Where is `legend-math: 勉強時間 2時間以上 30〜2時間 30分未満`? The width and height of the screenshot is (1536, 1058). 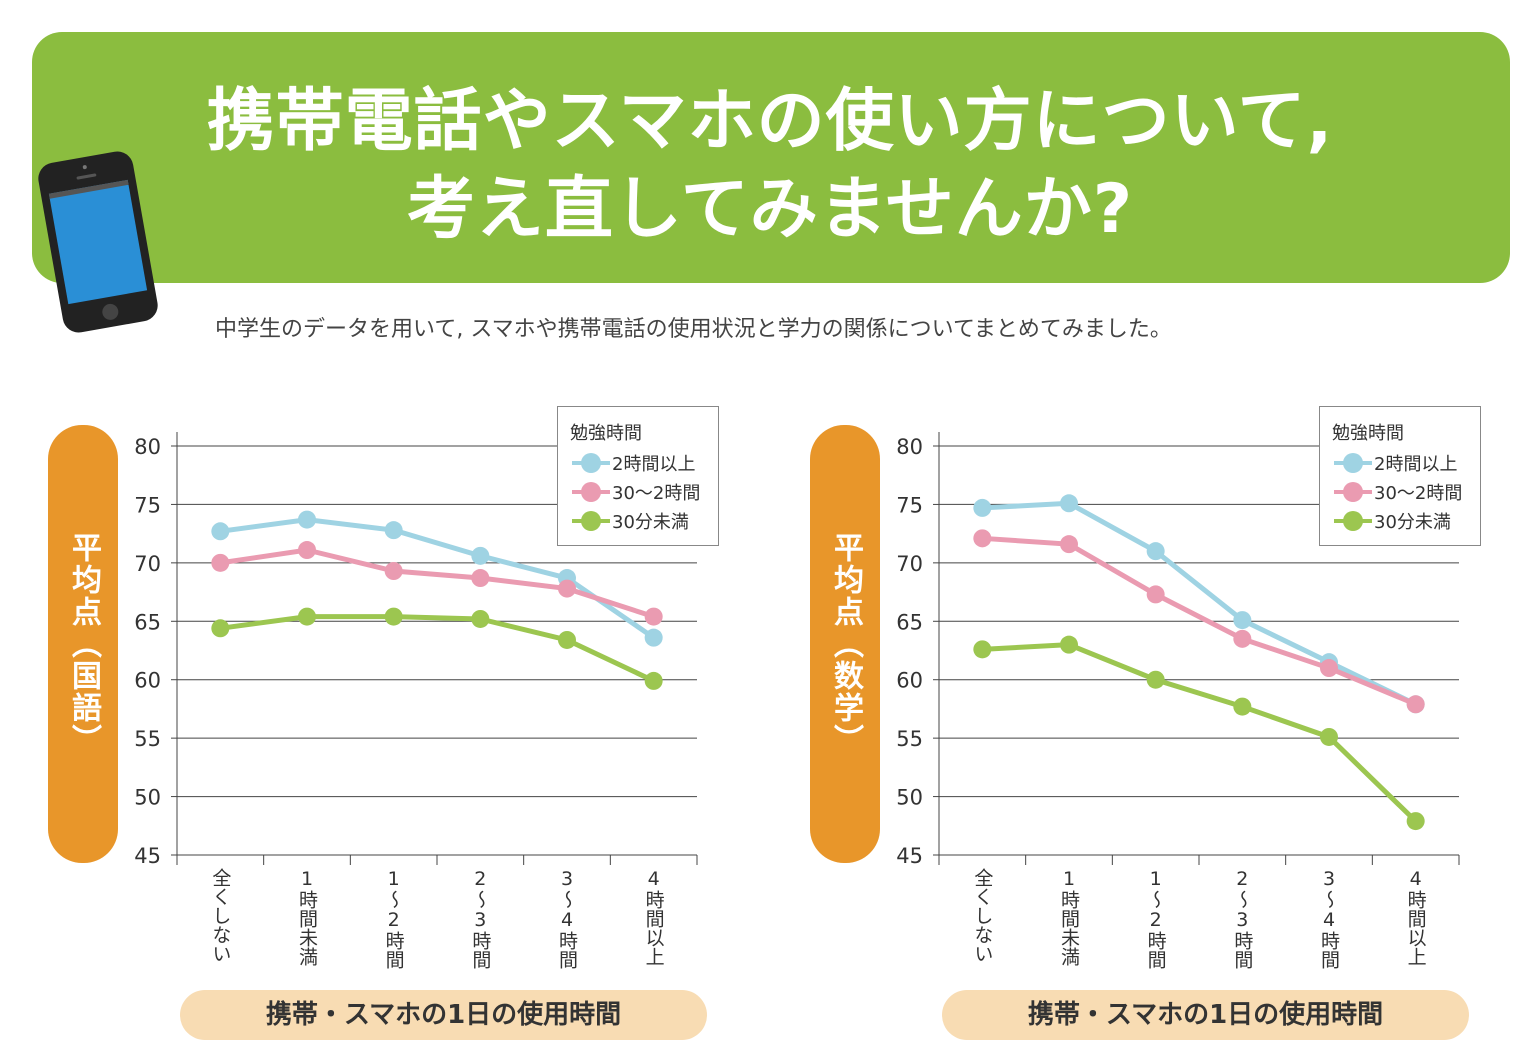 legend-math: 勉強時間 2時間以上 30〜2時間 30分未満 is located at coordinates (1400, 476).